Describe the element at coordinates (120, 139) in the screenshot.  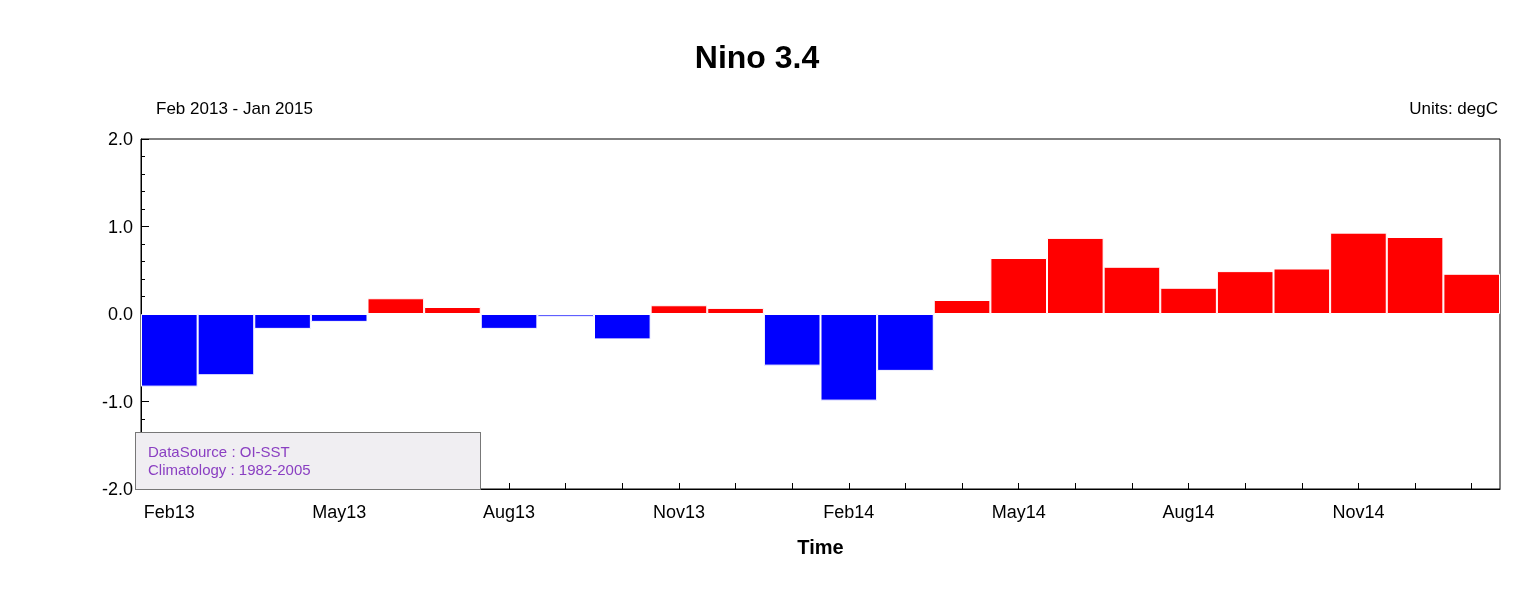
I see `y-tick-label: 2.0` at that location.